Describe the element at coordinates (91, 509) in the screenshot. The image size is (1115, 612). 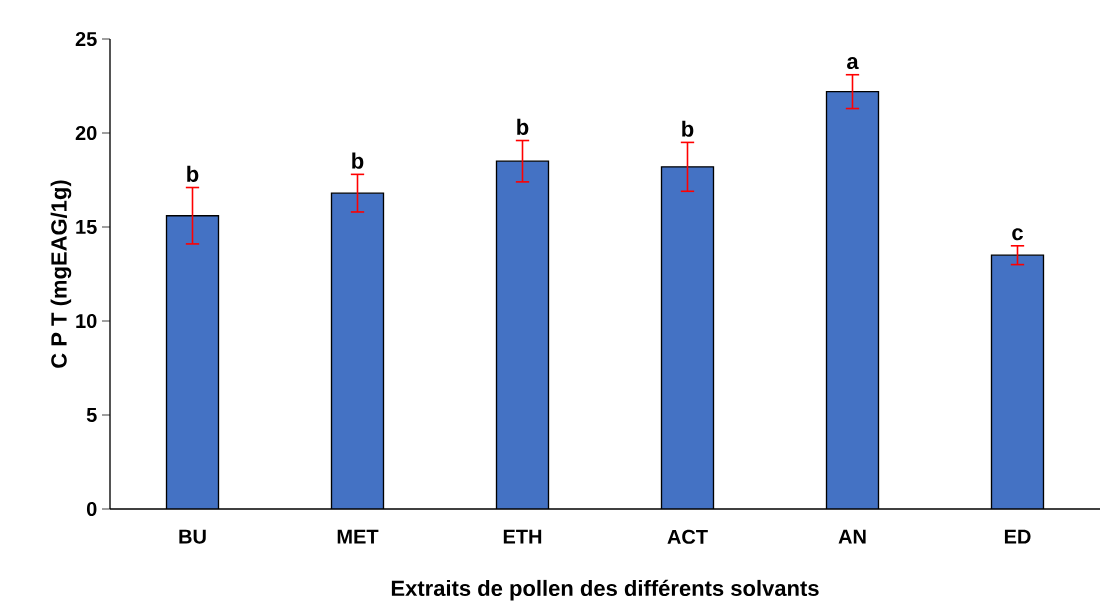
I see `y-tick-label: 0` at that location.